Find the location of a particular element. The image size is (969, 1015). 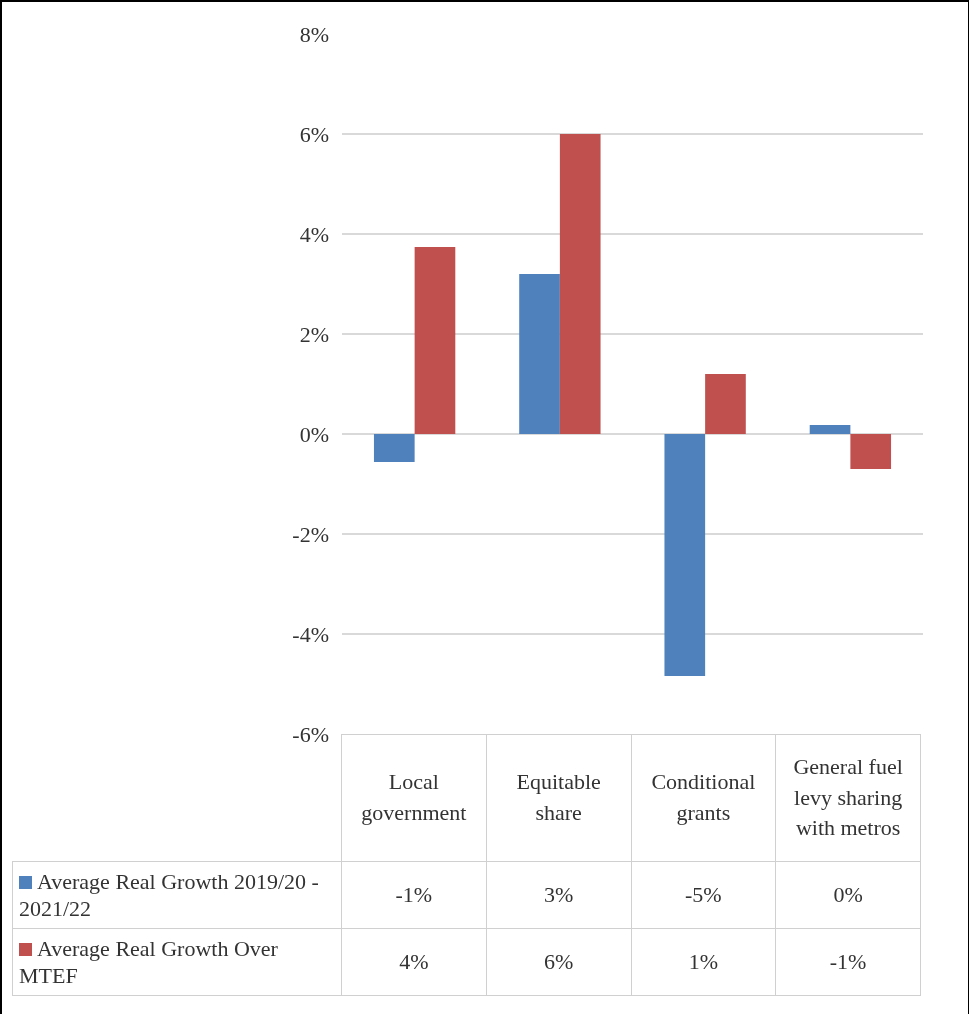

data-label: 3% is located at coordinates (558, 895).